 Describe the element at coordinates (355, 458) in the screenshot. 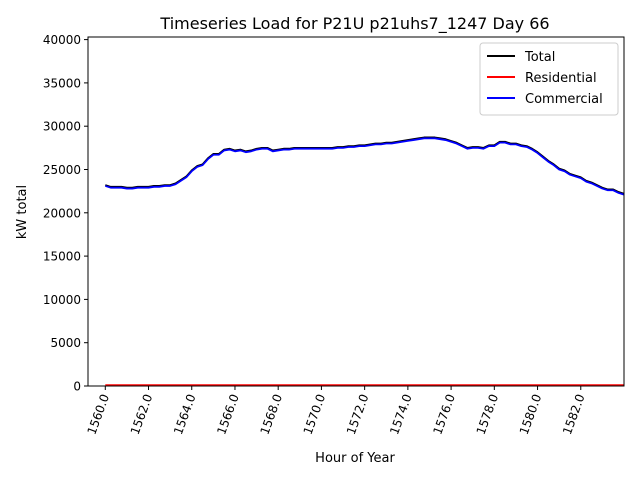

I see `x-axis-label: Hour of Year` at that location.